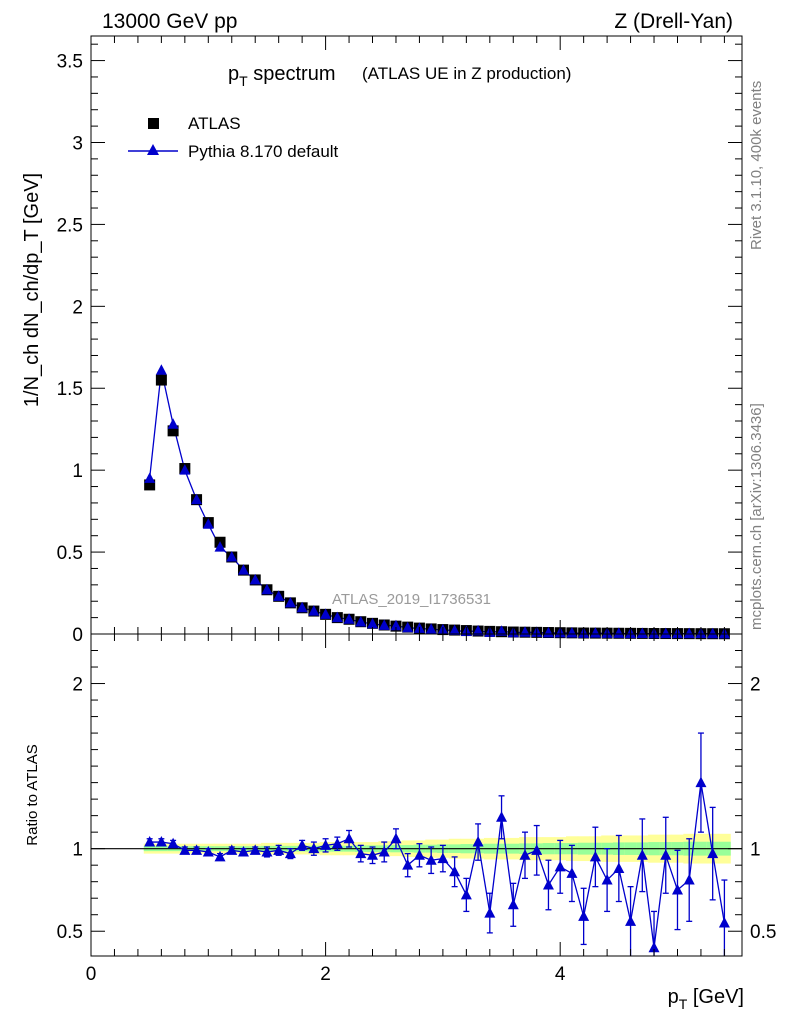  I want to click on x-axis-label: pT [GeV], so click(706, 999).